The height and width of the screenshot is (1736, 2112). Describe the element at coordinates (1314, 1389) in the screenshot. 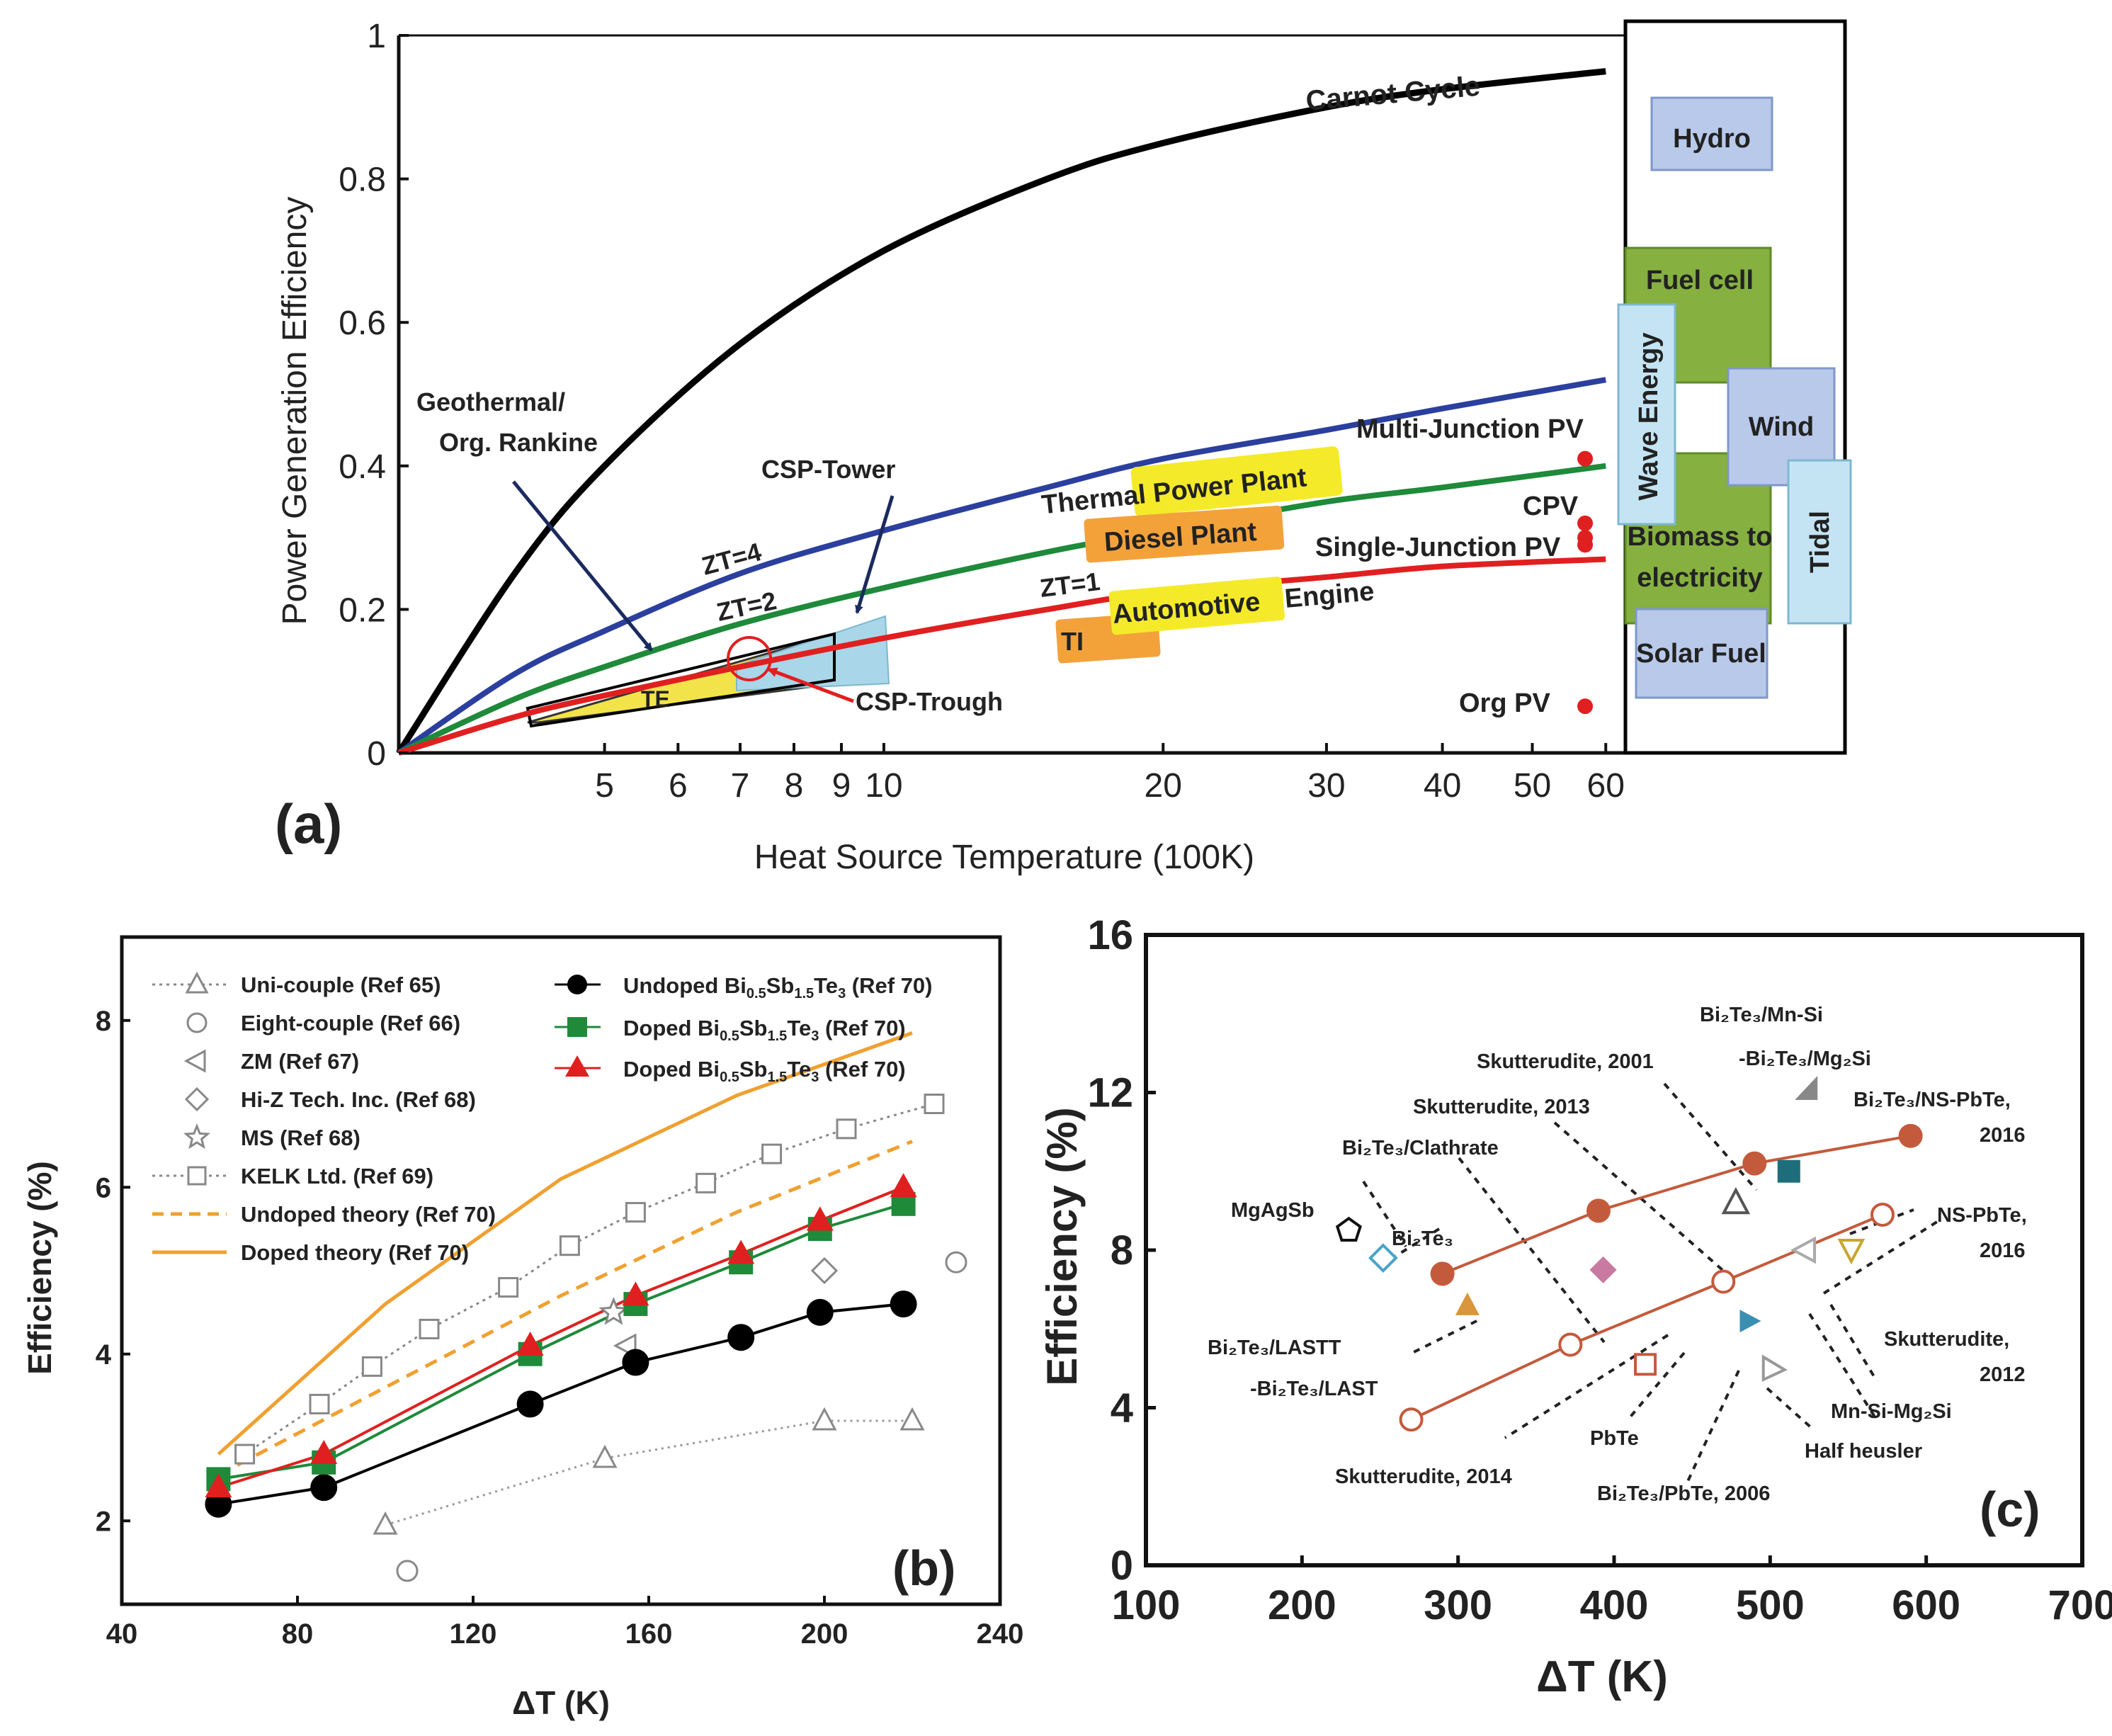

I see `ann-lastt-2: -Bi₂Te₃/LAST` at that location.